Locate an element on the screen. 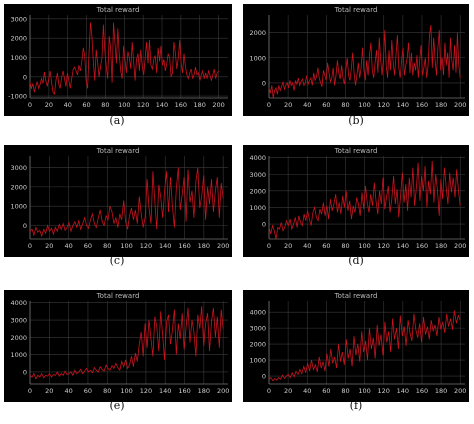  panel-caption: (a) is located at coordinates (117, 120).